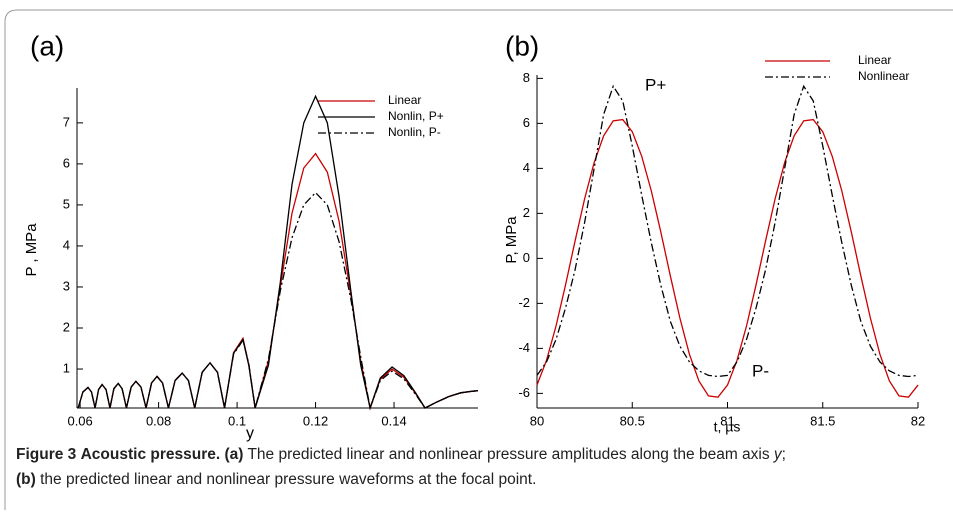  I want to click on x-tick-label: 0.08, so click(158, 420).